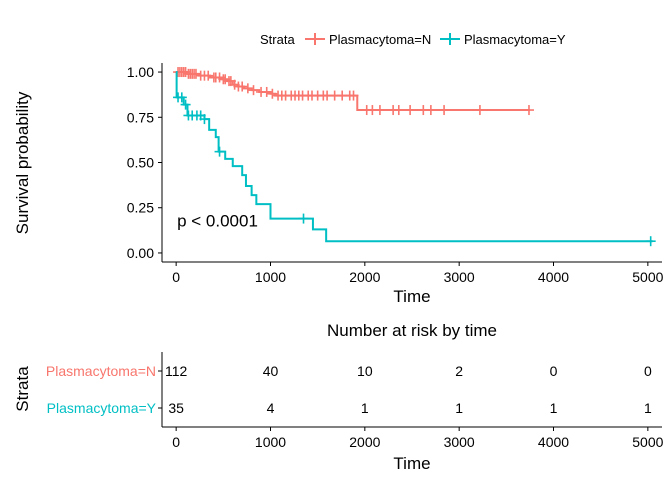  I want to click on legend-key-y, so click(450, 39).